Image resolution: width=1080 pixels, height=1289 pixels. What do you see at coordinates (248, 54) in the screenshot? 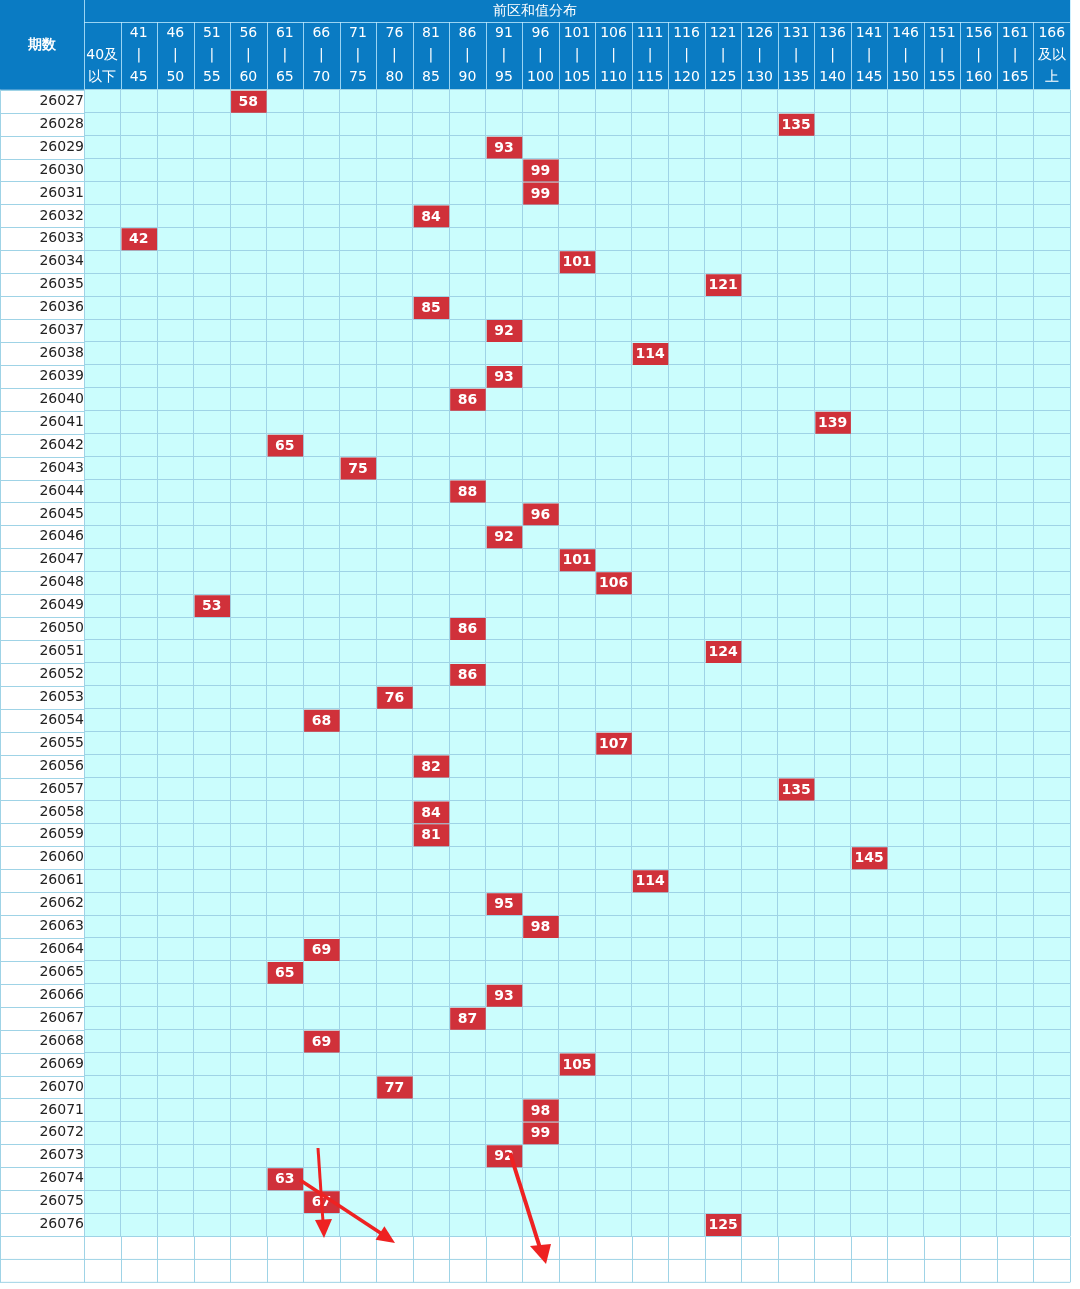
I see `x-tick-label: 56 | 60` at bounding box center [248, 54].